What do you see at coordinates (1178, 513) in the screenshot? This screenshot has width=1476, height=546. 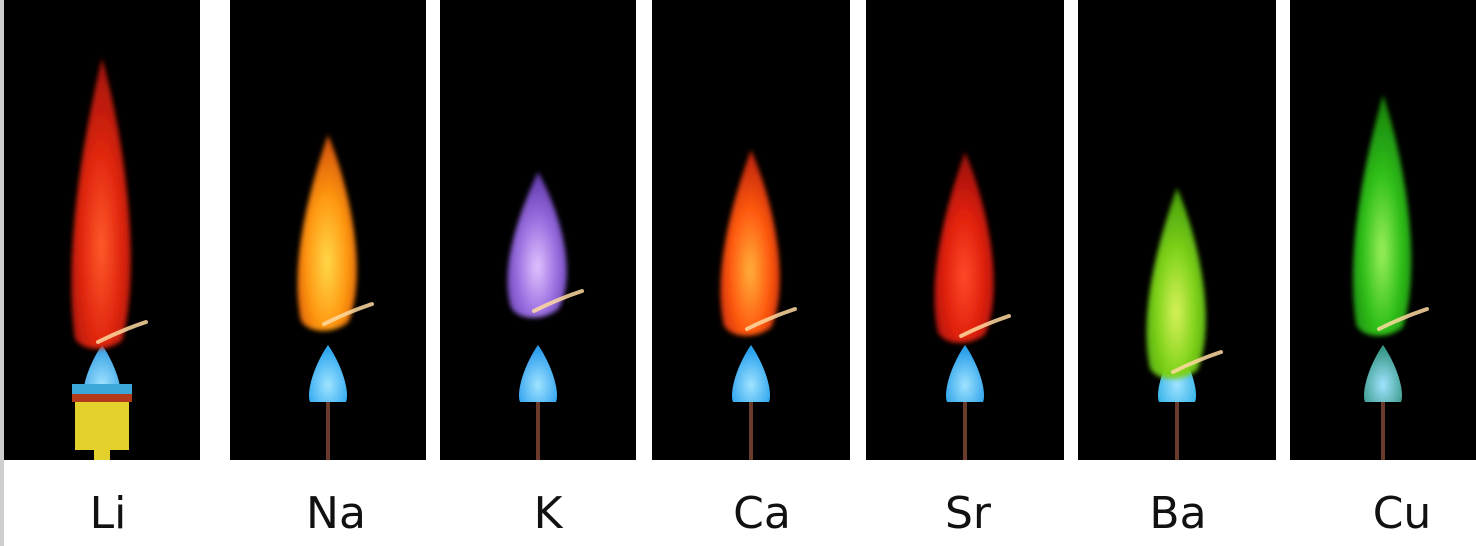 I see `element-label-ba: Ba` at bounding box center [1178, 513].